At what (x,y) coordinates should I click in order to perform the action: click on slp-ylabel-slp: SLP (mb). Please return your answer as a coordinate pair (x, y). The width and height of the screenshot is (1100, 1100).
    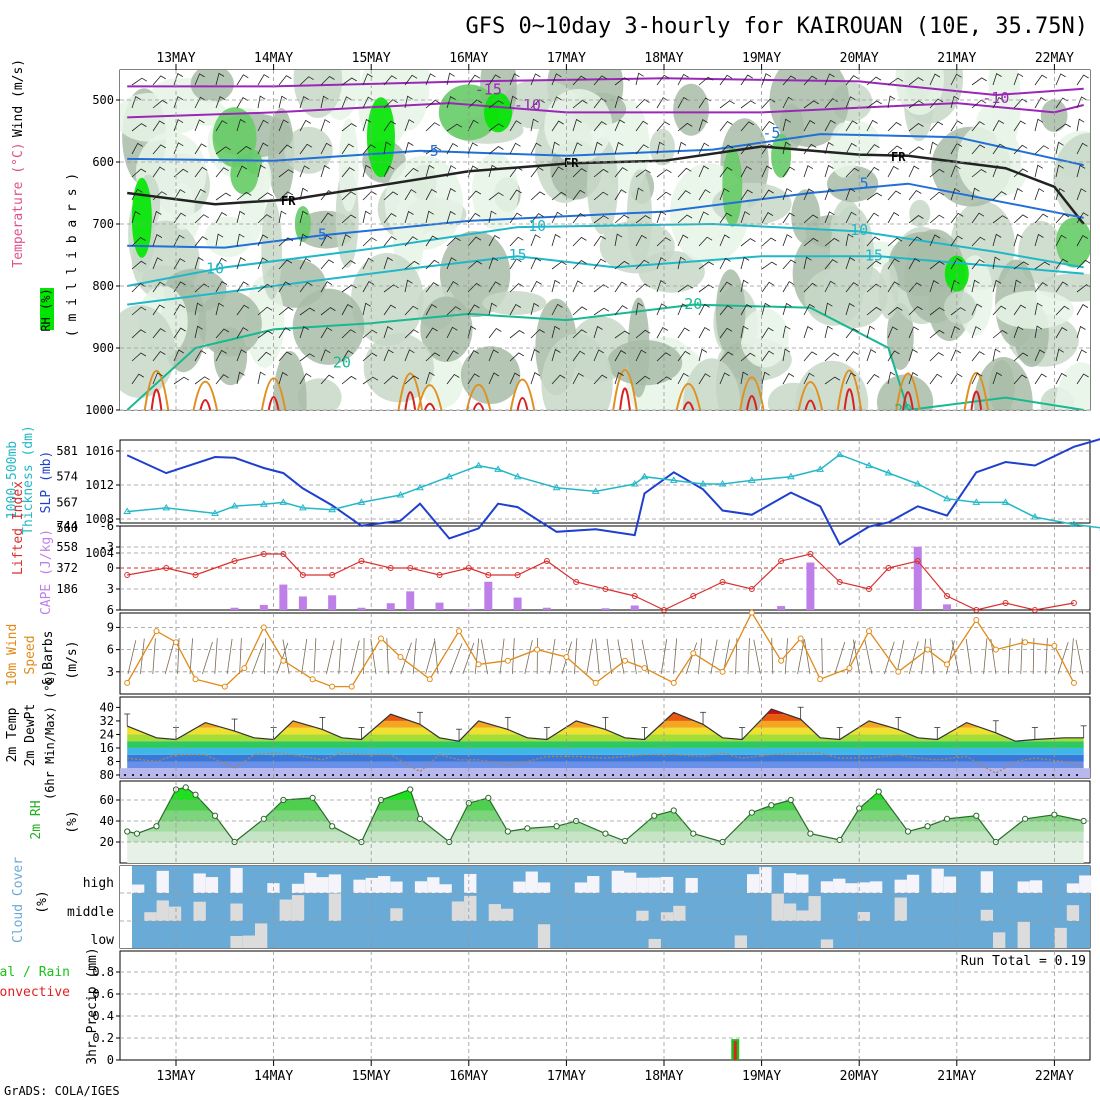
    Looking at the image, I should click on (46, 482).